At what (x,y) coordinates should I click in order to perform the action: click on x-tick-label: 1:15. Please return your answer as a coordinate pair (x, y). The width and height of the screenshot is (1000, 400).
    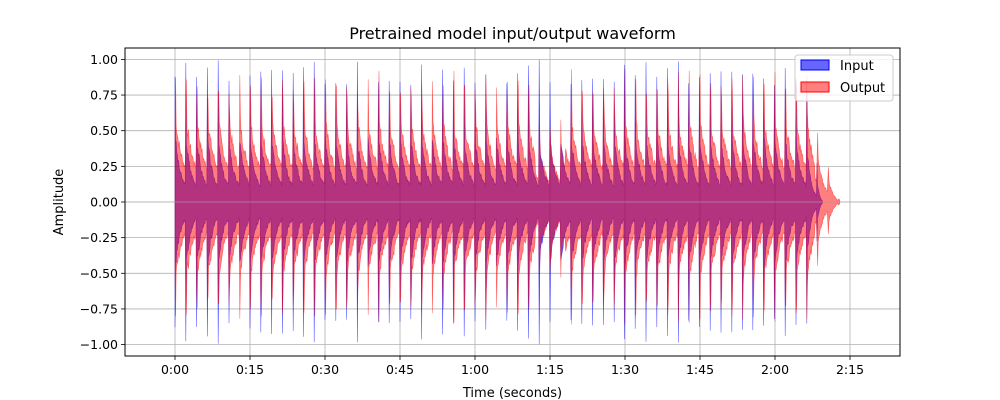
    Looking at the image, I should click on (550, 369).